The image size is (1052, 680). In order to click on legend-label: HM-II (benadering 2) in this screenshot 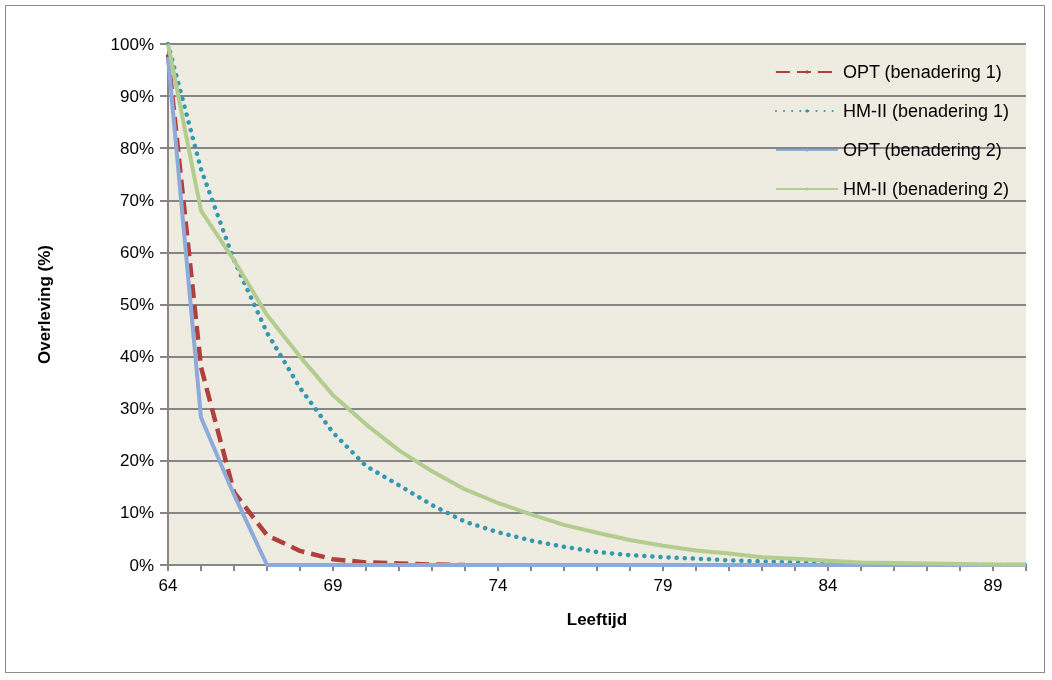, I will do `click(926, 189)`.